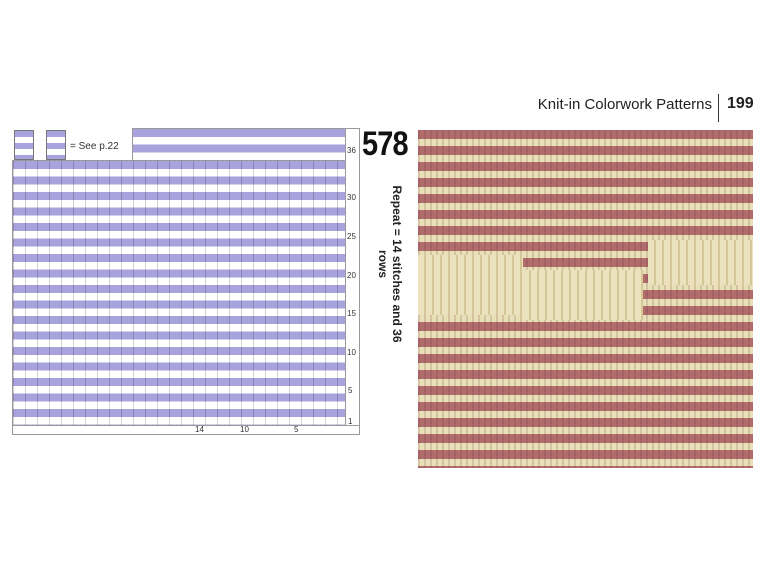 The width and height of the screenshot is (768, 575). I want to click on row-label: 20, so click(351, 275).